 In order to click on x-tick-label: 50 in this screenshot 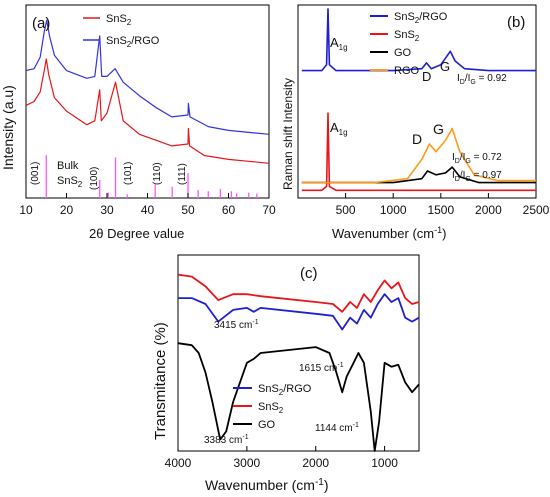, I will do `click(188, 210)`.